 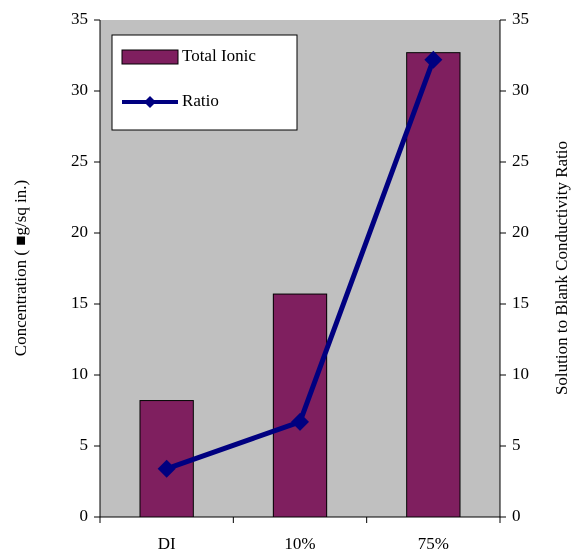 I want to click on y2-tick-label: 20, so click(x=520, y=231).